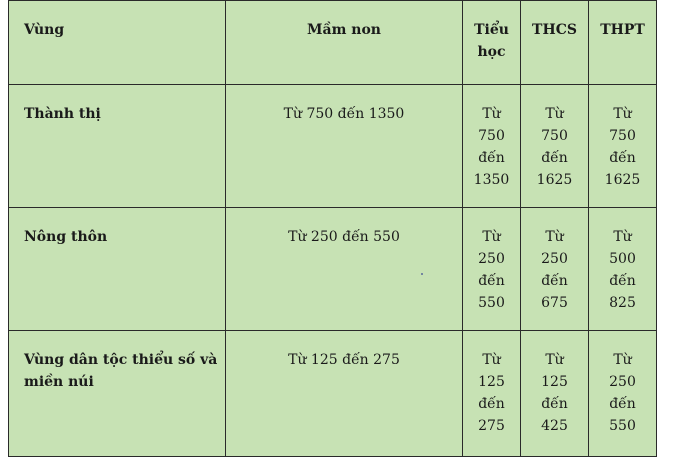 This screenshot has width=684, height=458. I want to click on region-label-line2: miền núi, so click(59, 382).